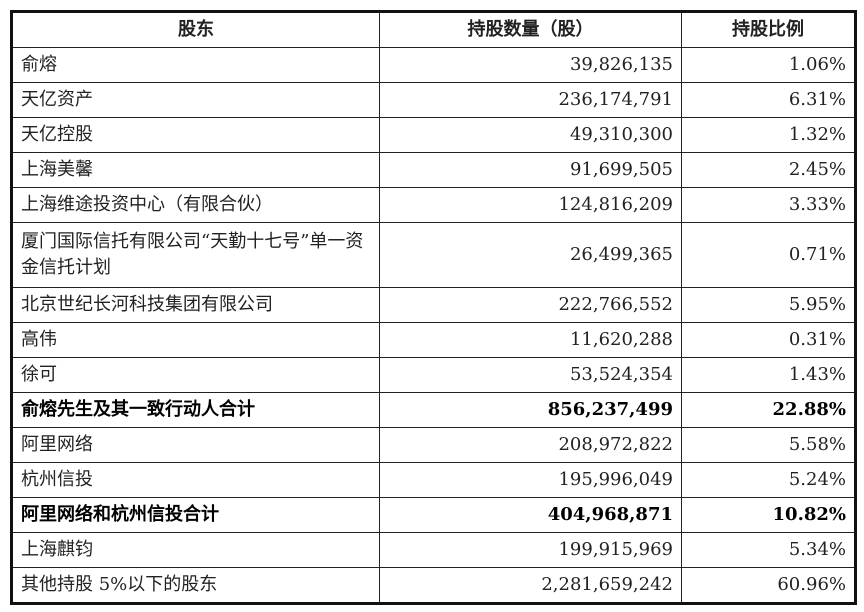 The width and height of the screenshot is (864, 612). I want to click on table-row: 上海麒钧 199,915,969 5.34%, so click(433, 550).